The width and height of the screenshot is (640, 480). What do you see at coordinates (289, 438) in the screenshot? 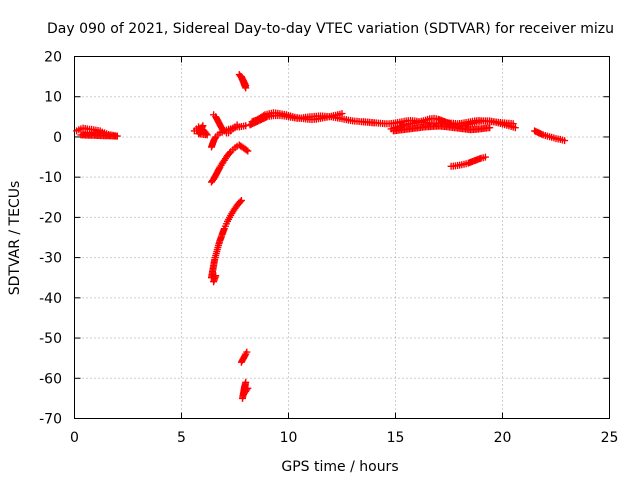
I see `x-tick-label: 10` at bounding box center [289, 438].